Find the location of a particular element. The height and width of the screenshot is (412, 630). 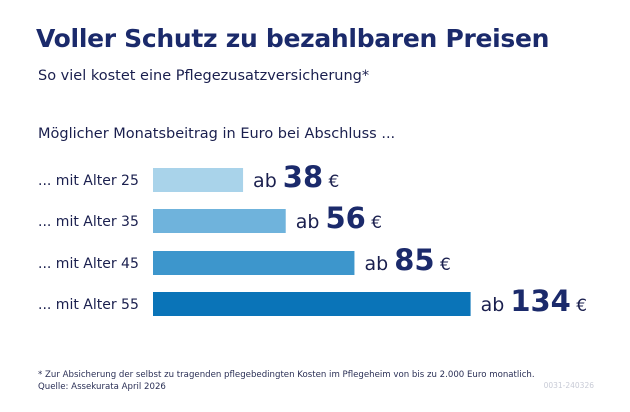

category-label: ... mit Alter 35 is located at coordinates (88, 222).